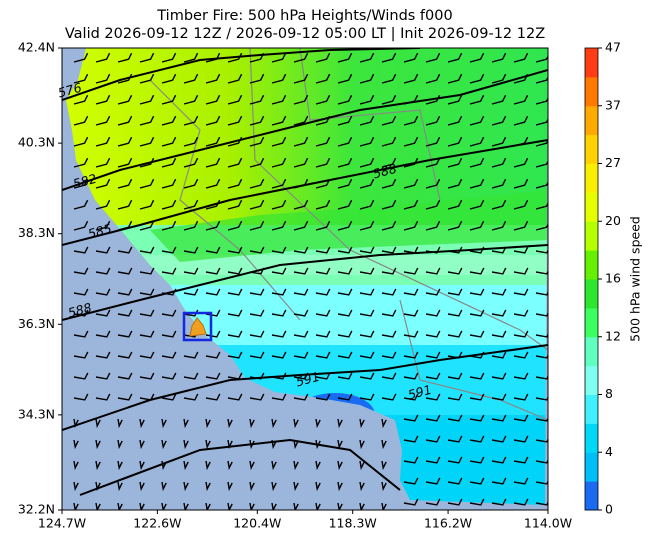 This screenshot has width=652, height=547. What do you see at coordinates (36, 232) in the screenshot?
I see `y-tick-label: 38.3N` at bounding box center [36, 232].